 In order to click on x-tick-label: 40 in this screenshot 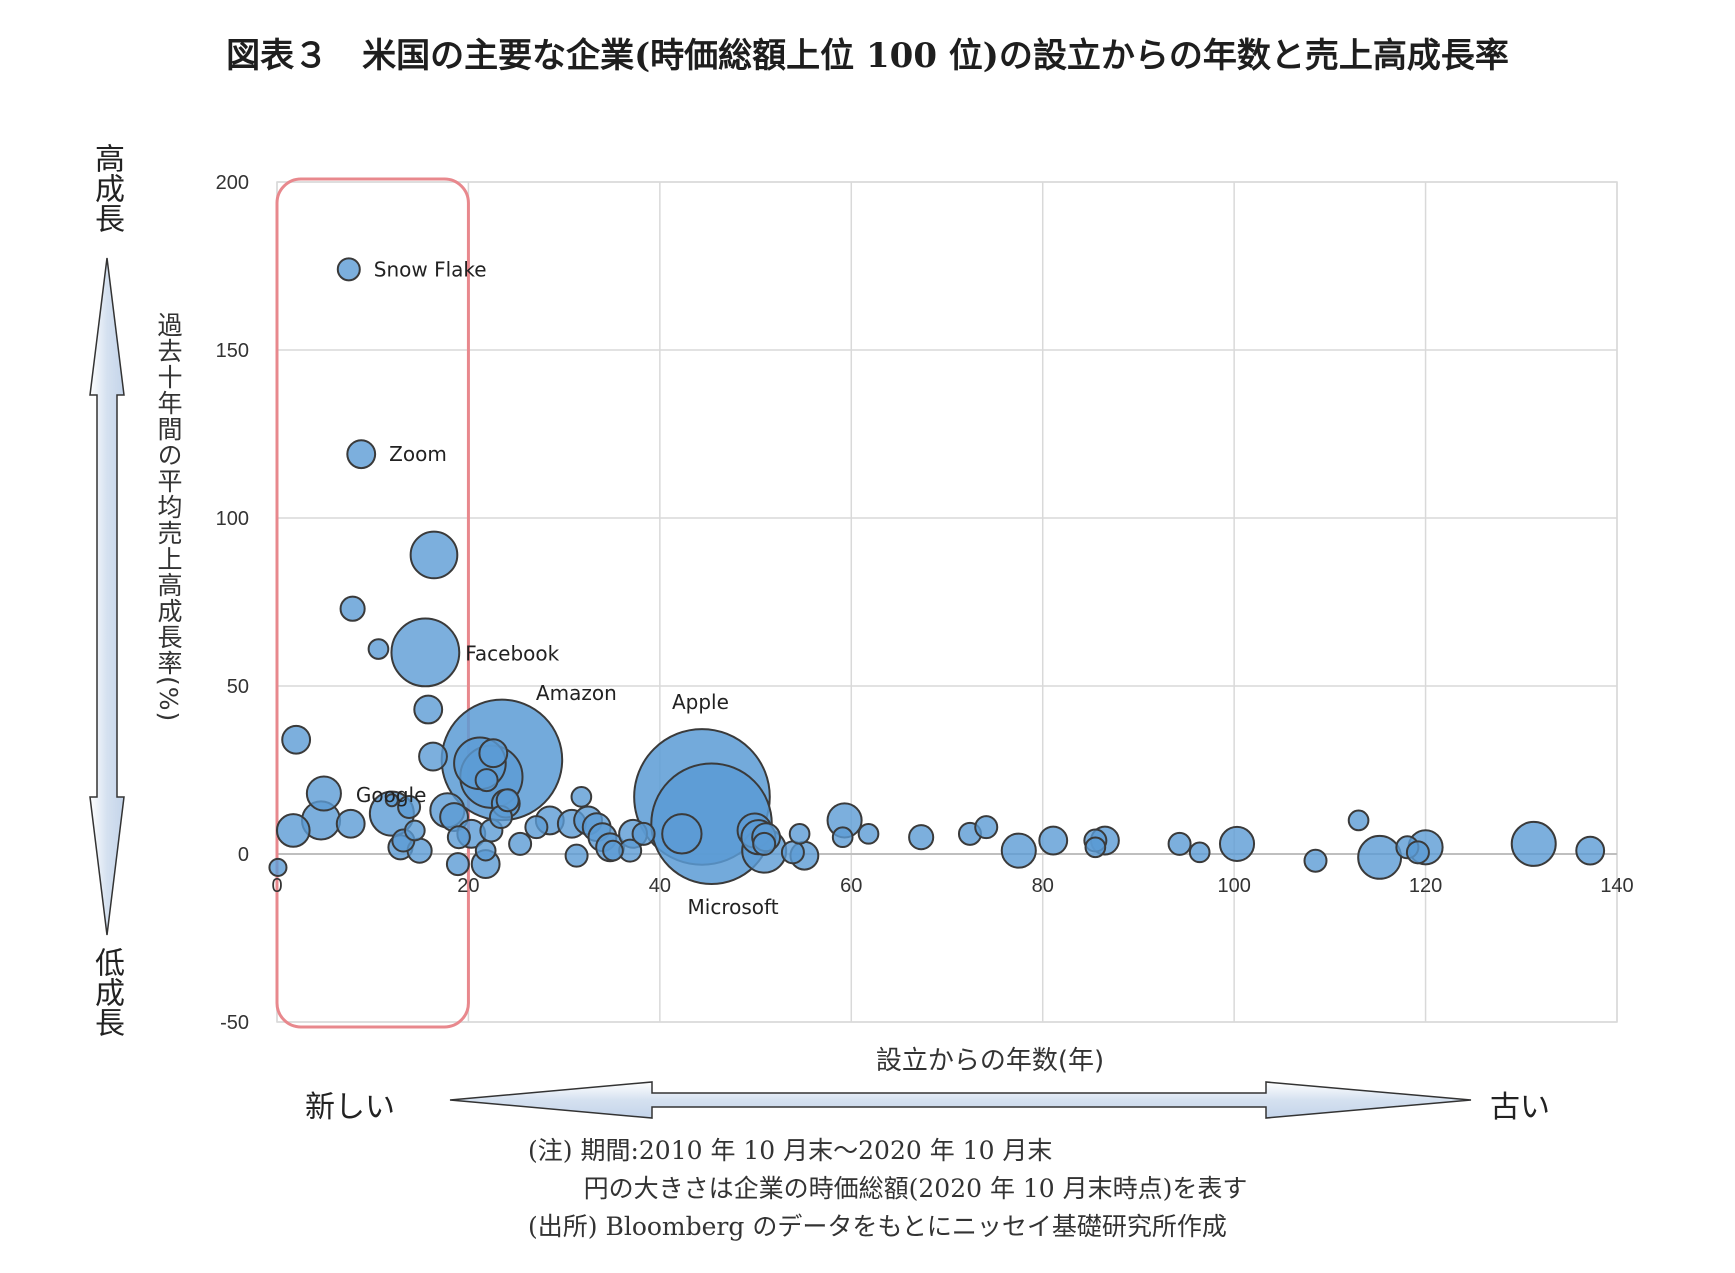, I will do `click(660, 886)`.